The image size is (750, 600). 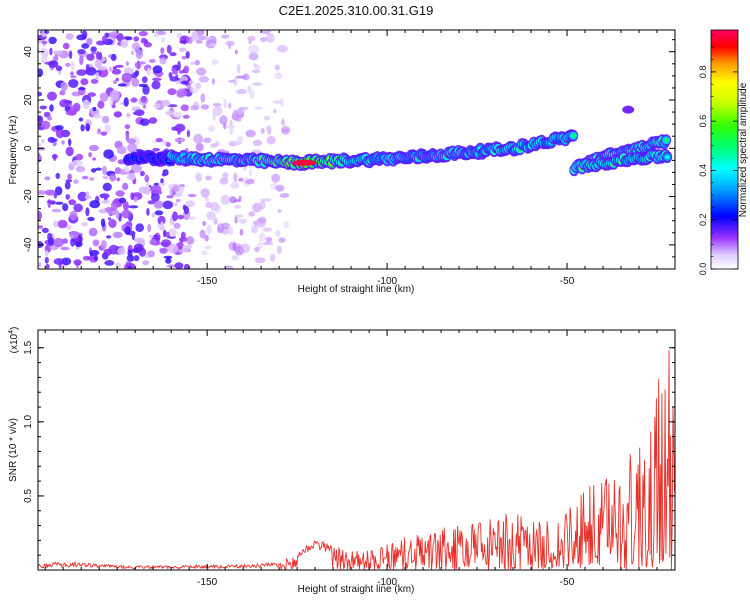 What do you see at coordinates (667, 157) in the screenshot?
I see `lower-ridge-core` at bounding box center [667, 157].